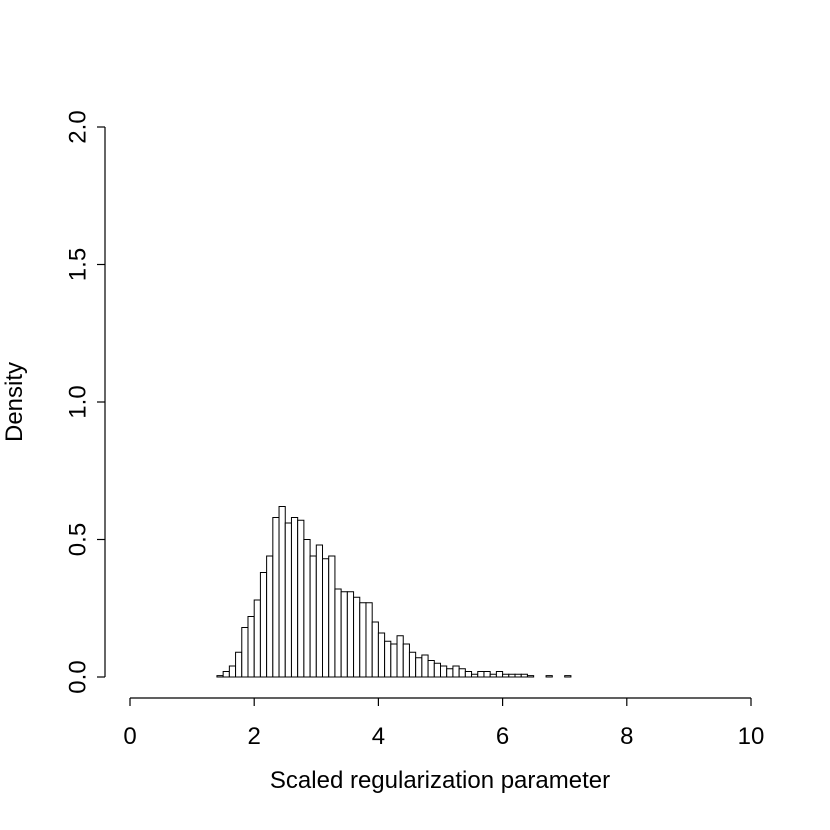 This screenshot has height=830, width=830. I want to click on y-tick-label: 1.0, so click(77, 401).